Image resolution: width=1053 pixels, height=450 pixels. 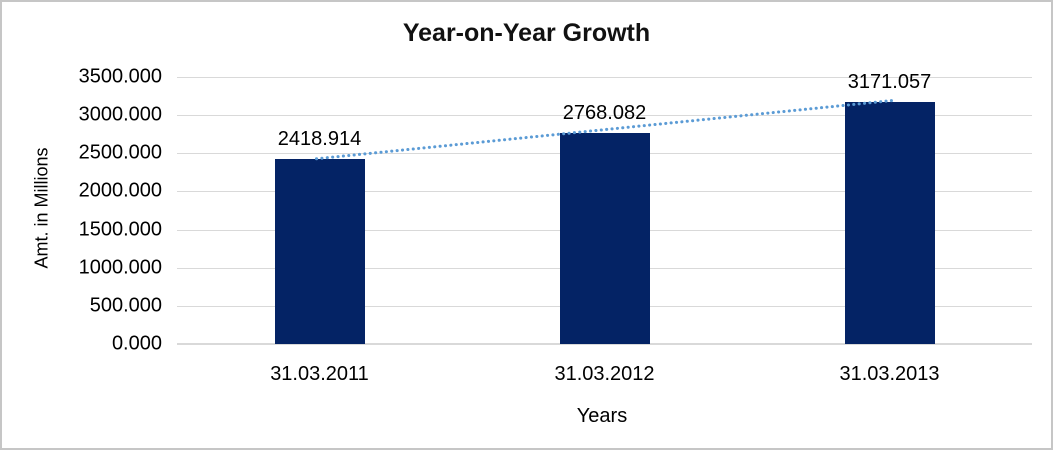 What do you see at coordinates (120, 190) in the screenshot?
I see `y-tick-label: 2000.000` at bounding box center [120, 190].